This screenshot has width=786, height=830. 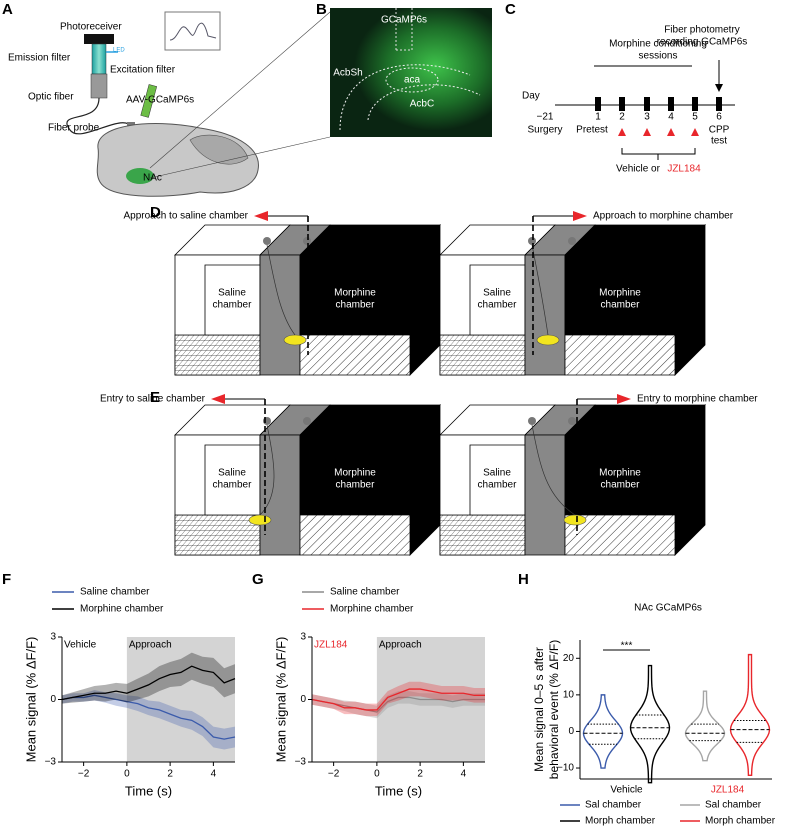 I want to click on condition-label: JZL184, so click(x=331, y=645).